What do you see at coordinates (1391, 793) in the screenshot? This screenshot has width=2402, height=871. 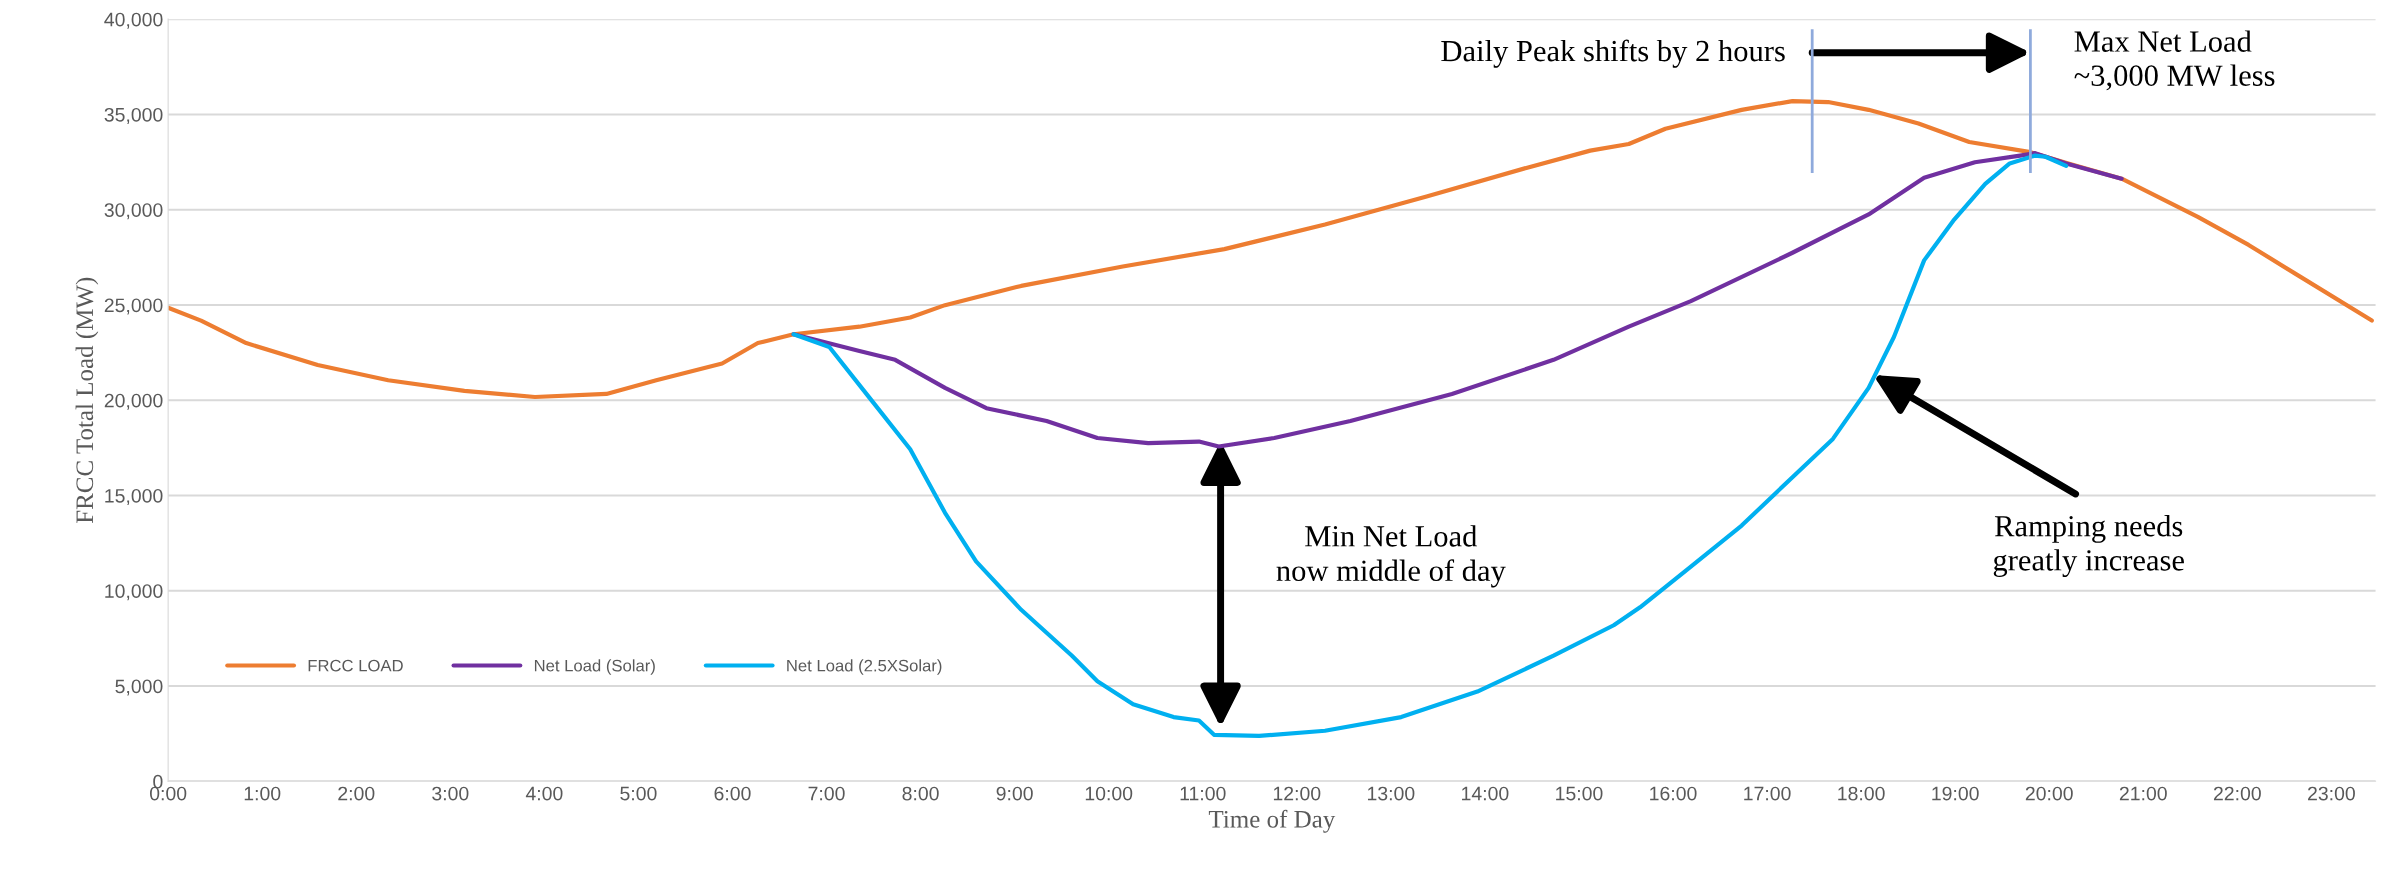 I see `x-tick-label: 13:00` at bounding box center [1391, 793].